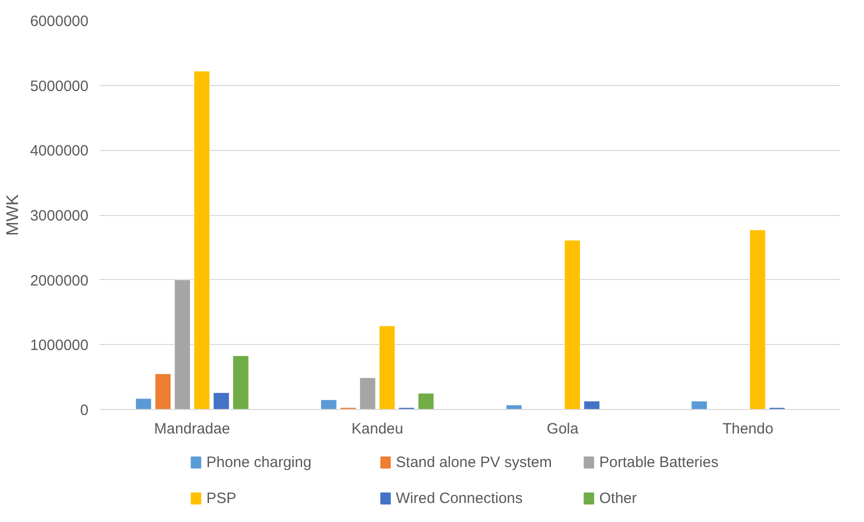 The image size is (864, 522). Describe the element at coordinates (563, 429) in the screenshot. I see `x-tick-label: Gola` at that location.